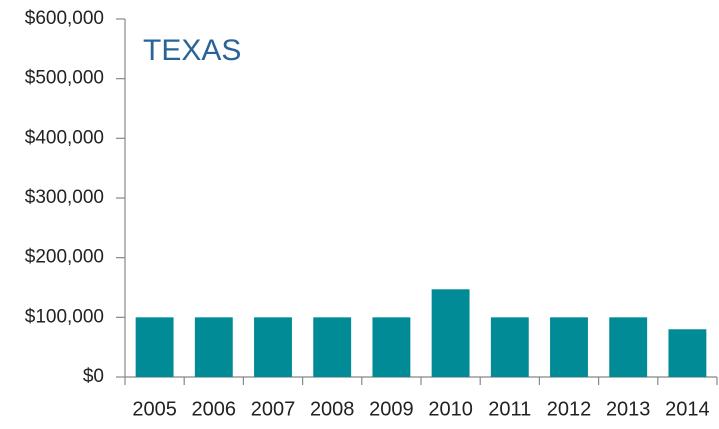 The image size is (719, 429). What do you see at coordinates (332, 409) in the screenshot?
I see `x-tick-label: 2008` at bounding box center [332, 409].